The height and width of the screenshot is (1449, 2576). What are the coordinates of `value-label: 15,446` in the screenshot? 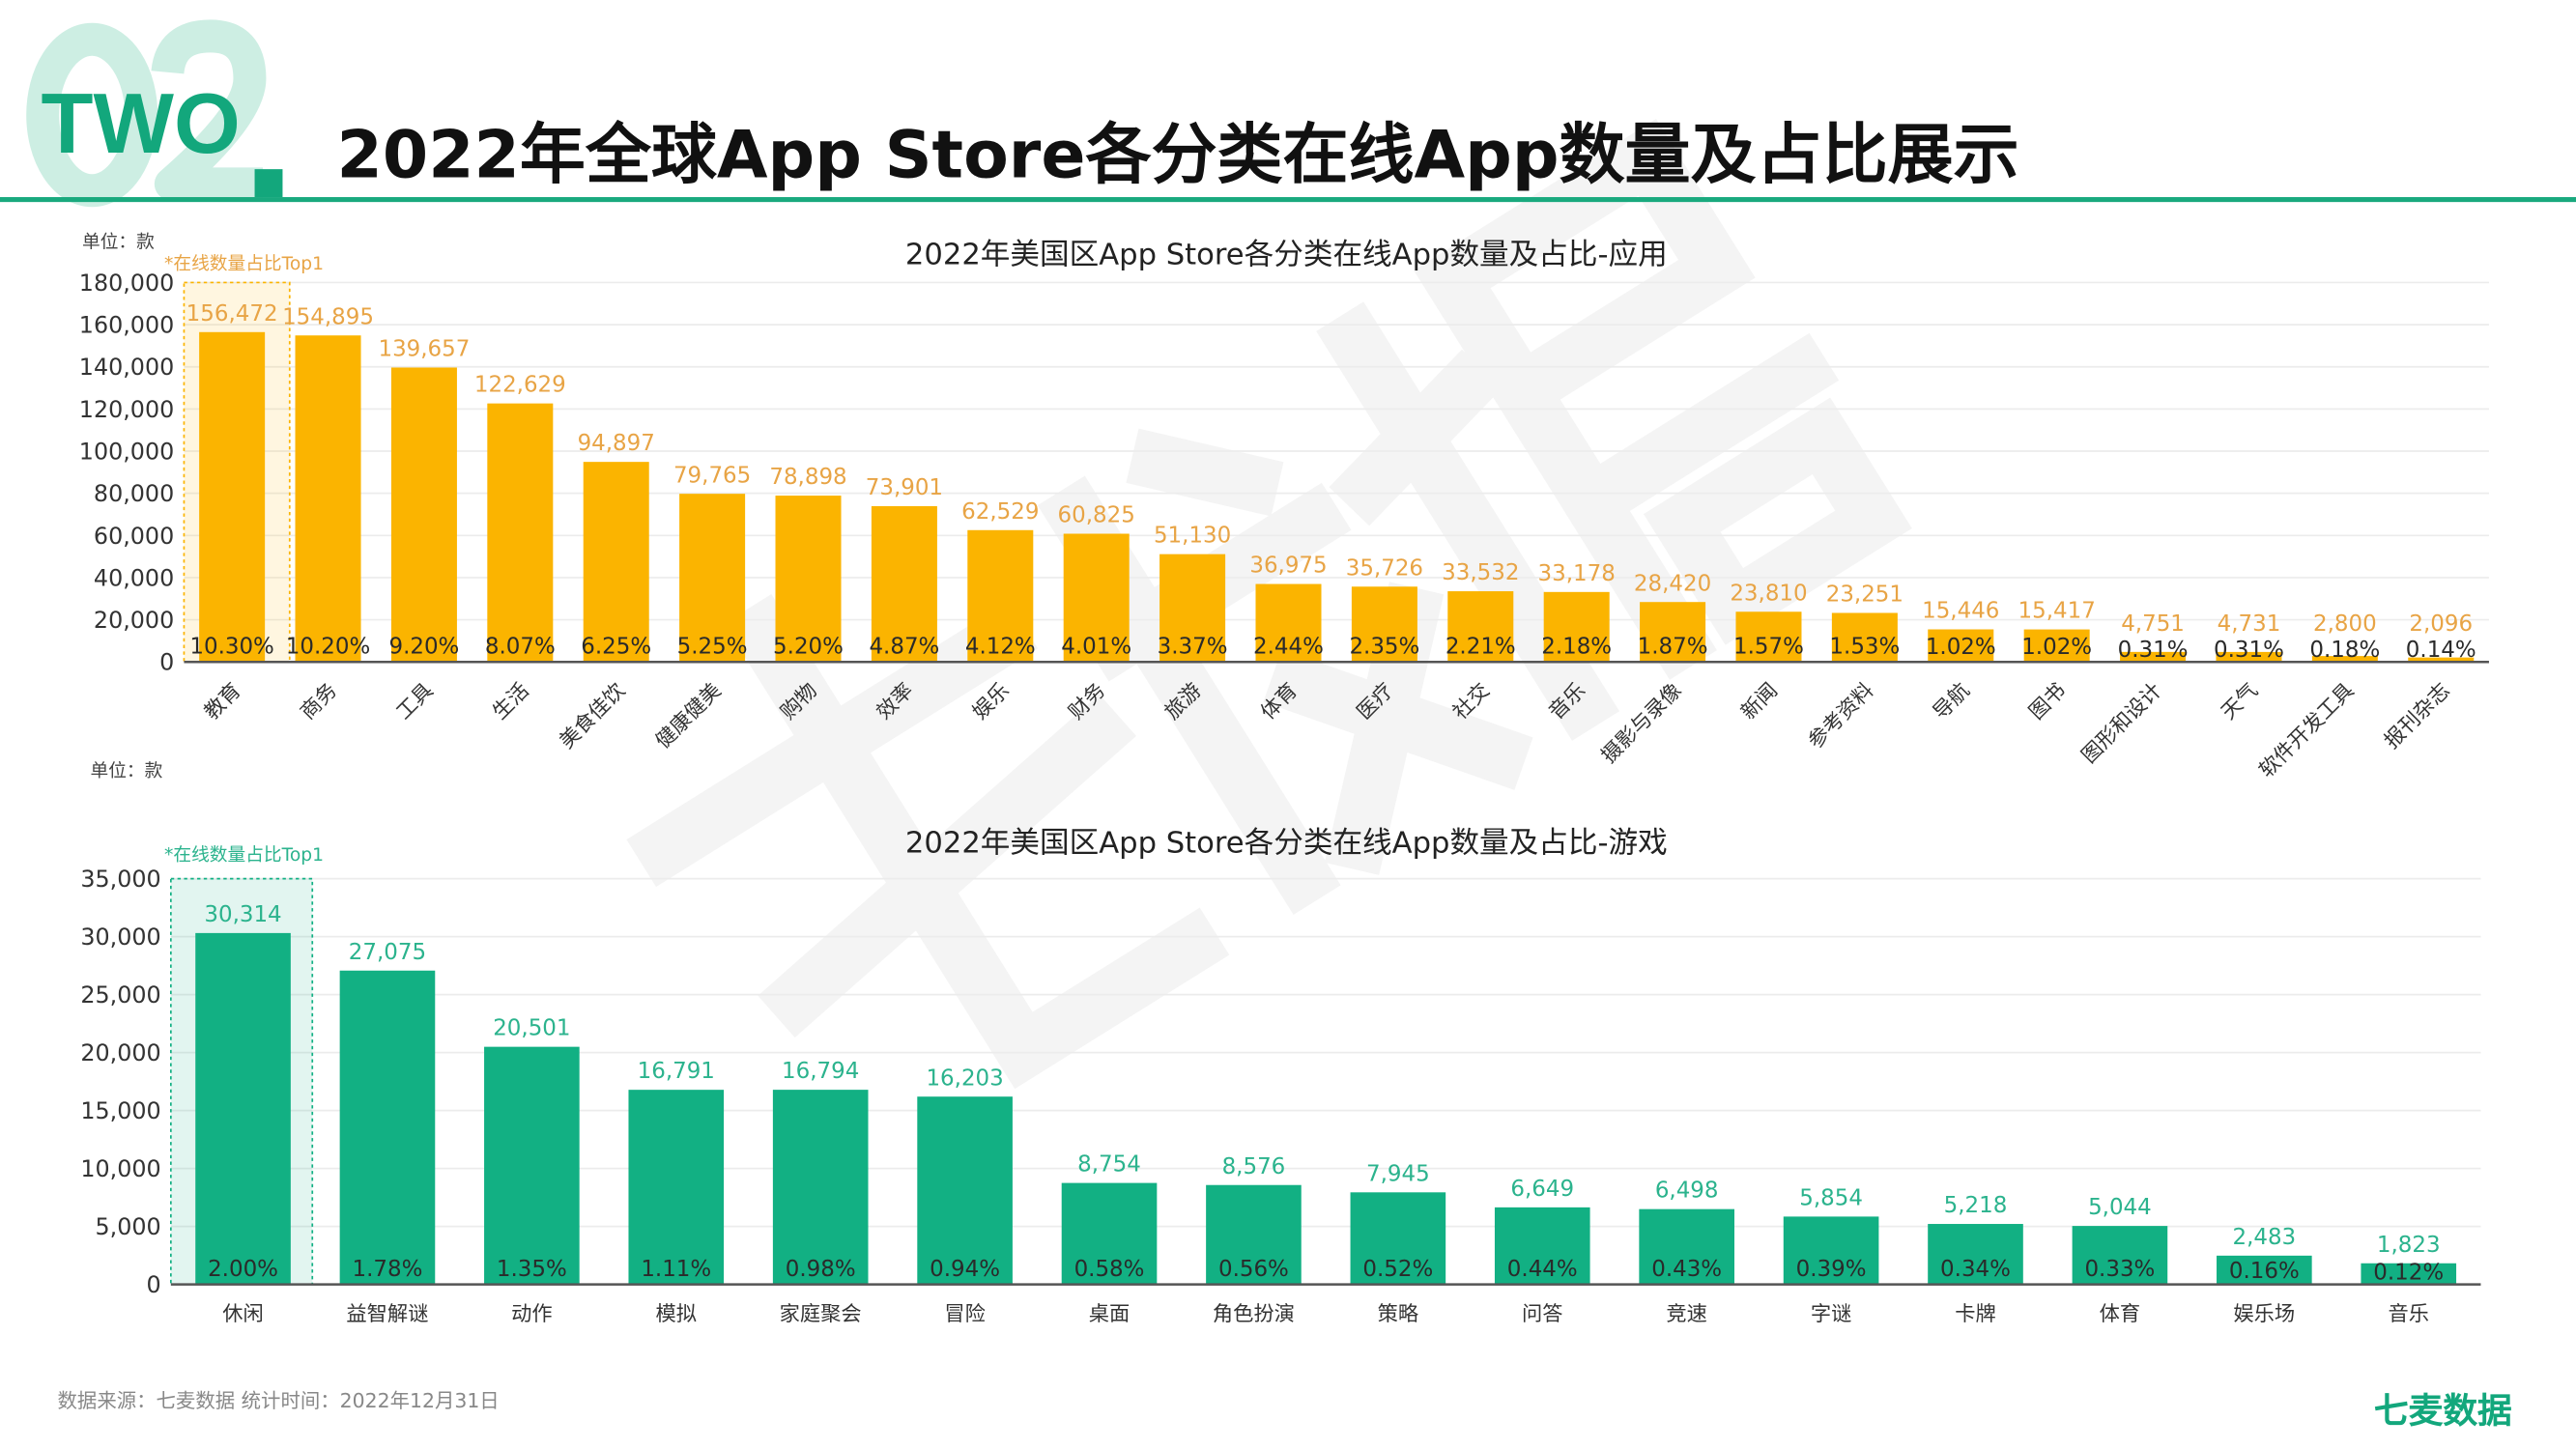 It's located at (1961, 611).